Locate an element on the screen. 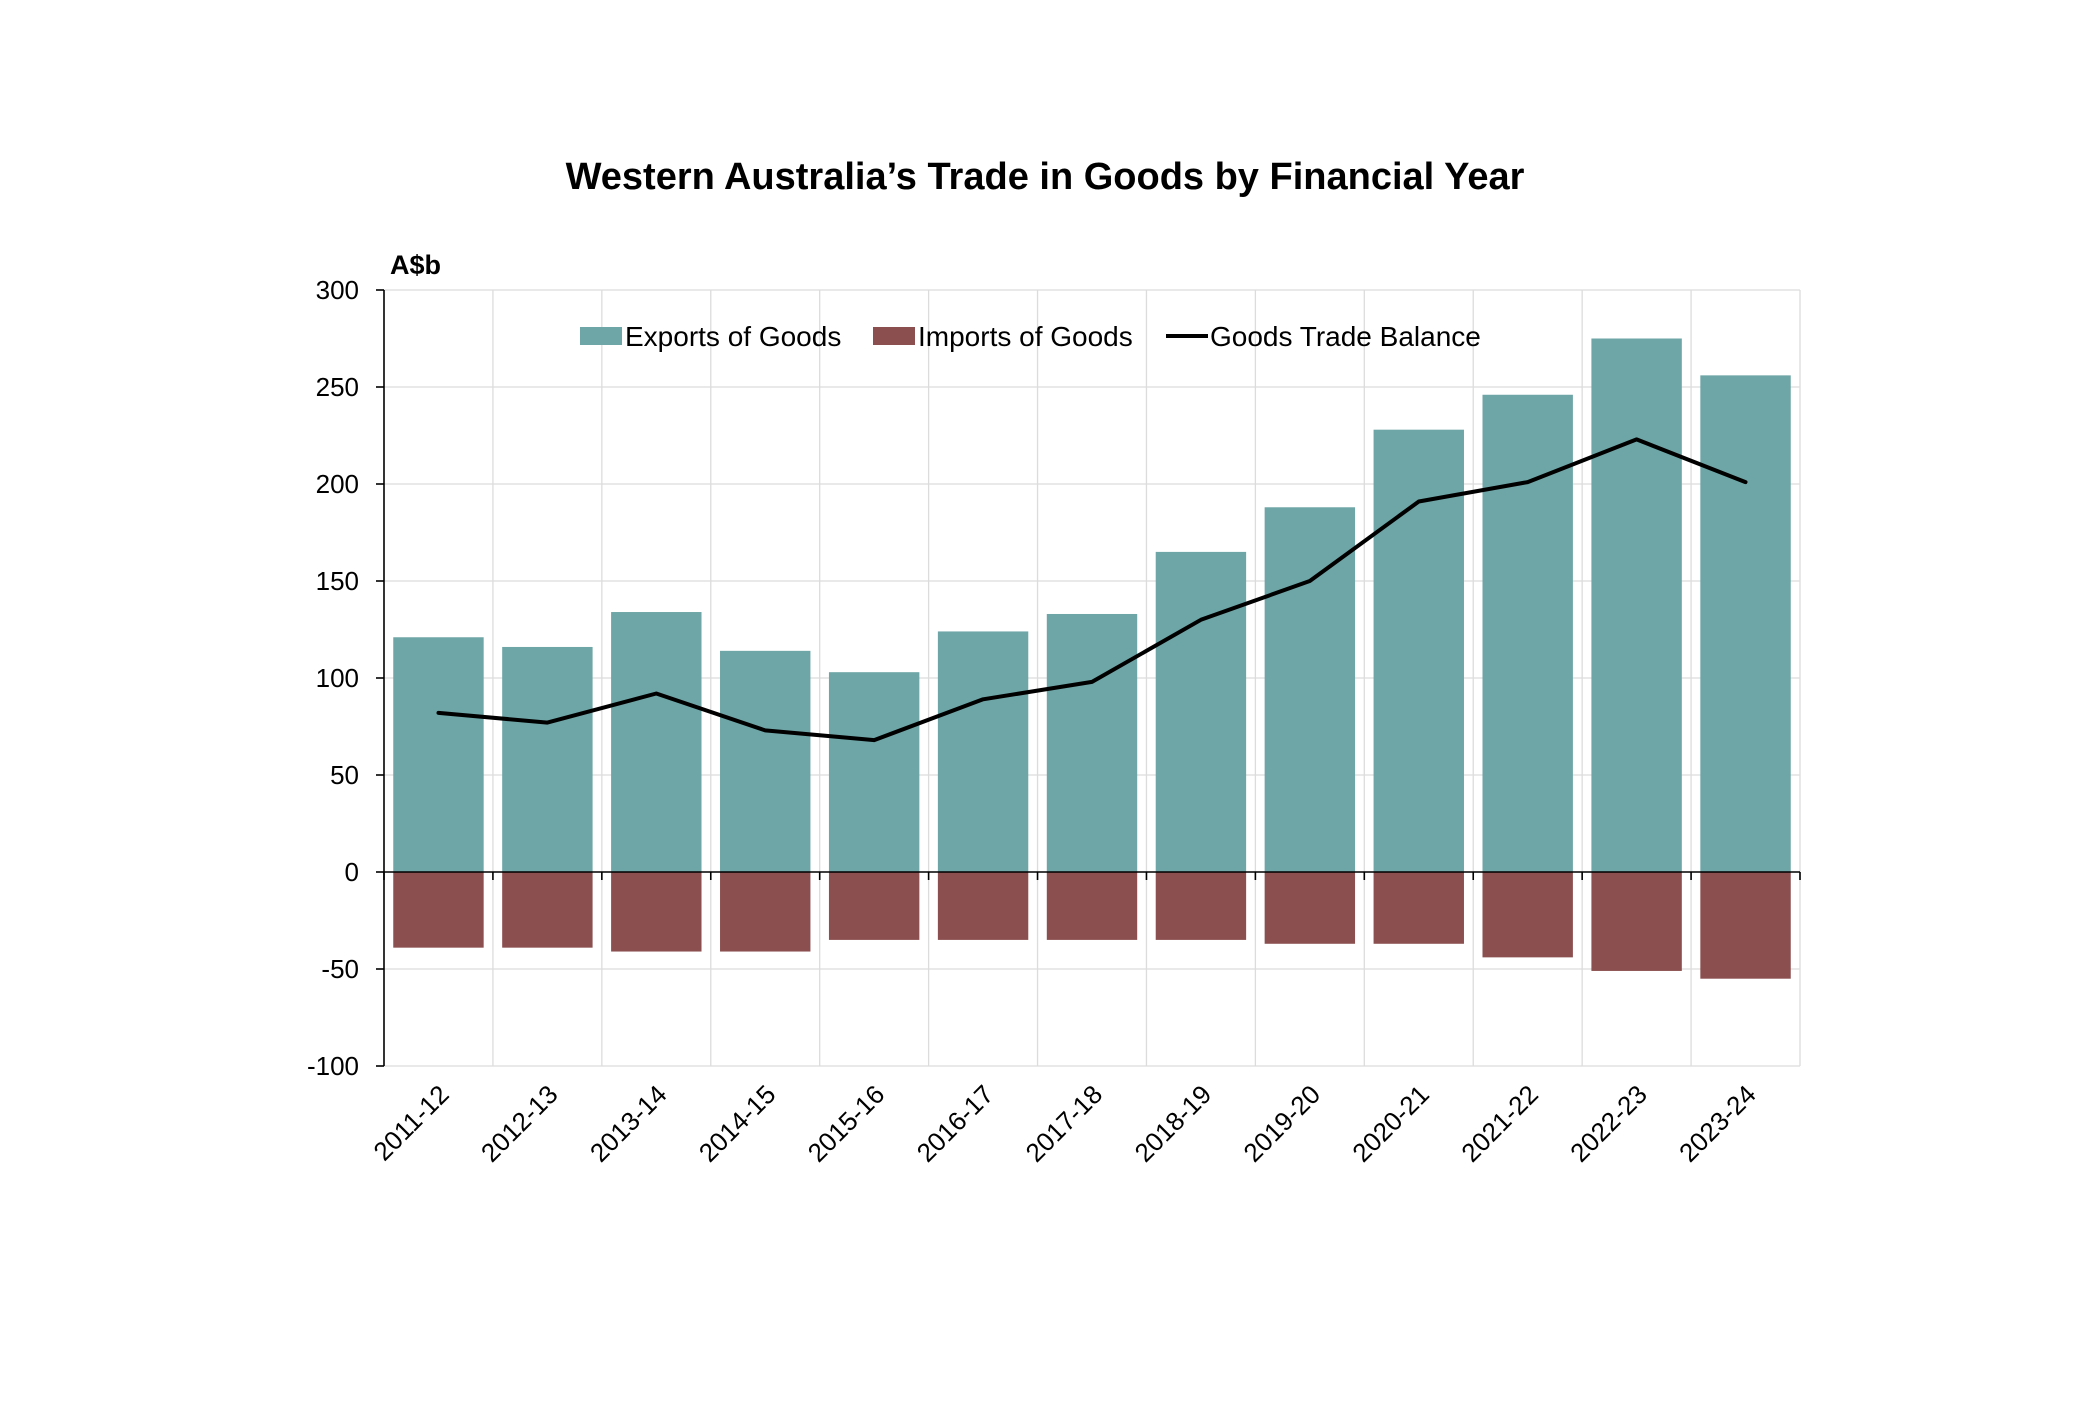 Image resolution: width=2083 pixels, height=1401 pixels. x-tick-label: 2013-14 is located at coordinates (628, 1123).